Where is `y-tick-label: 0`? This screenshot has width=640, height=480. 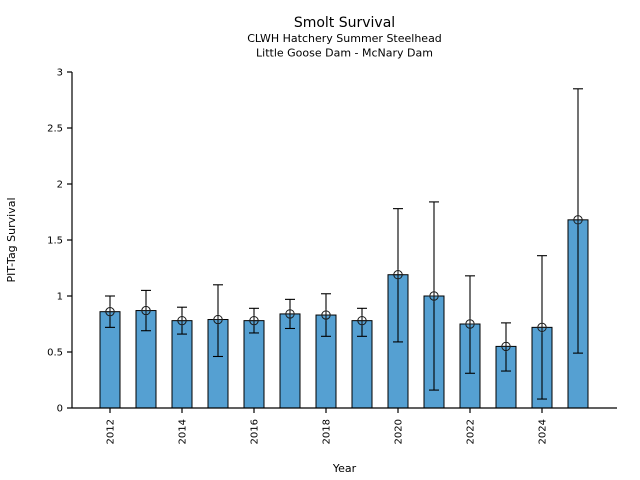
y-tick-label: 0 is located at coordinates (60, 409).